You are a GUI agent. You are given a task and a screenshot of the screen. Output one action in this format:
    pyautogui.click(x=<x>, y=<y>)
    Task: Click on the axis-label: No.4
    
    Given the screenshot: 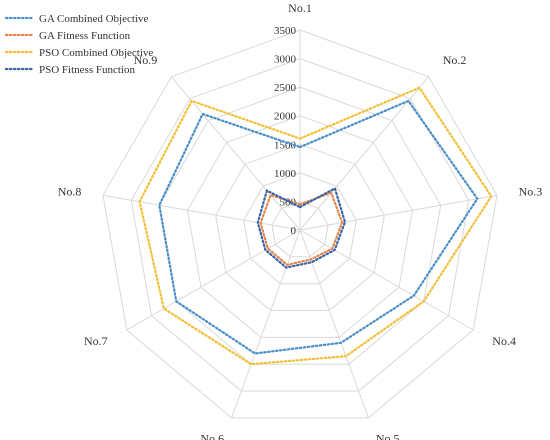 What is the action you would take?
    pyautogui.click(x=504, y=341)
    